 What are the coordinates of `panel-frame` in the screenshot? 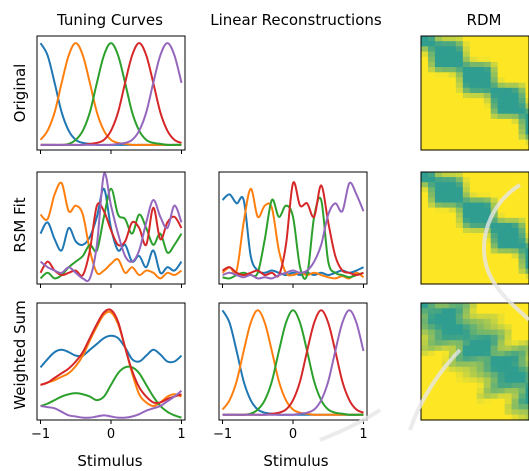 It's located at (293, 228).